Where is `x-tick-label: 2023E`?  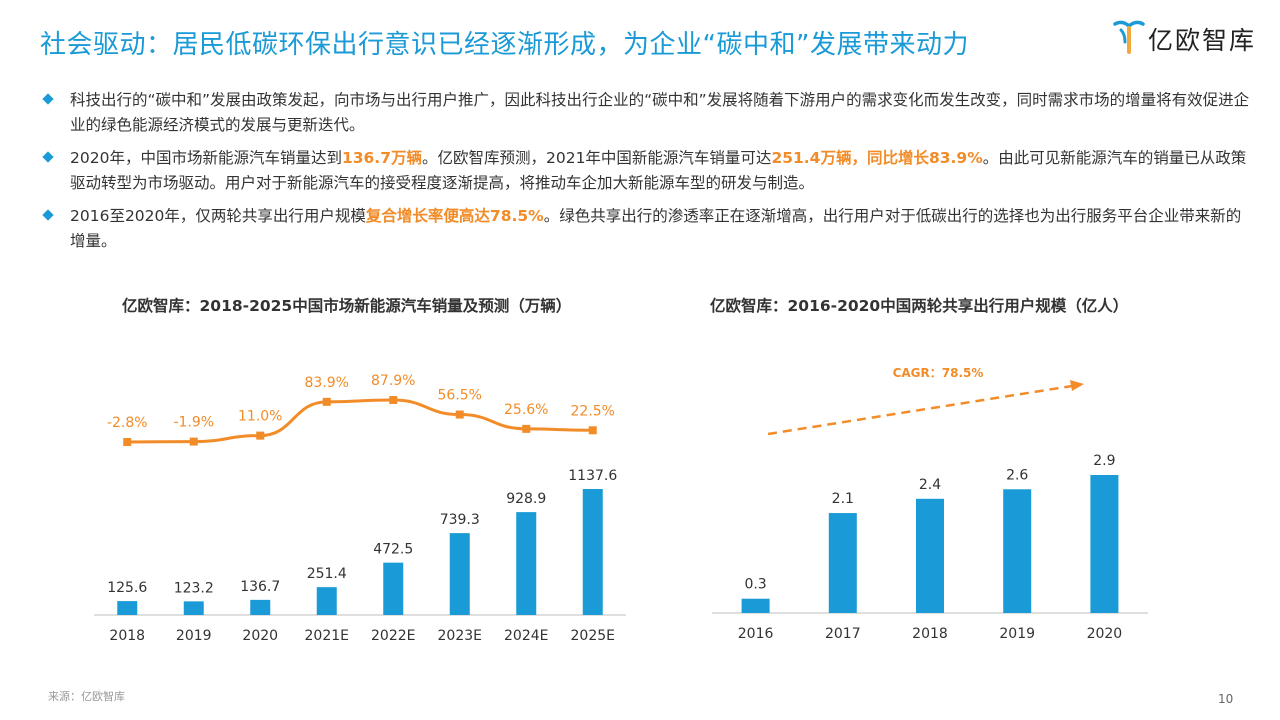
x-tick-label: 2023E is located at coordinates (460, 636).